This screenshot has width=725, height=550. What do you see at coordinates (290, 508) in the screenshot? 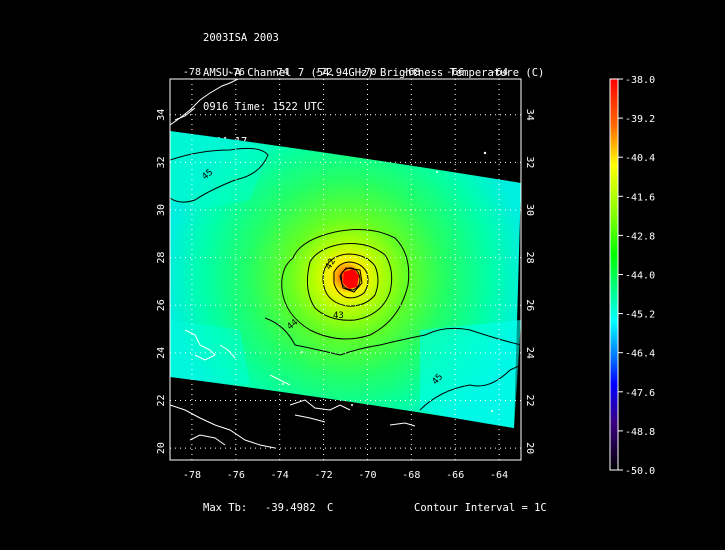
I see `max-tb-value: -39.4982` at bounding box center [290, 508].